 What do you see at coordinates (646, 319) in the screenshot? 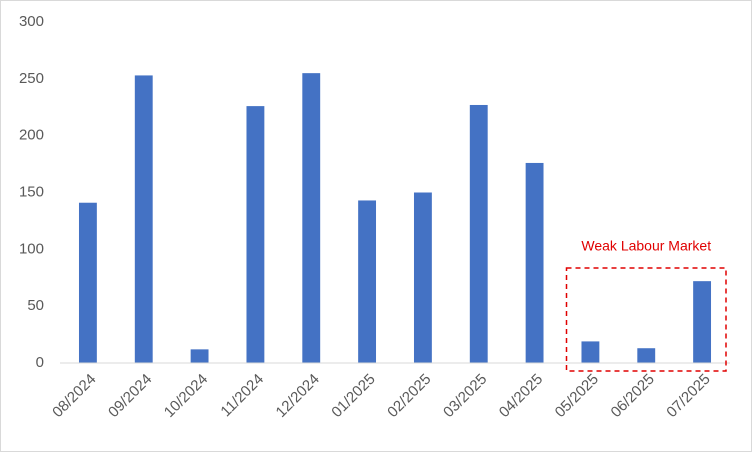
I see `annotation-box` at bounding box center [646, 319].